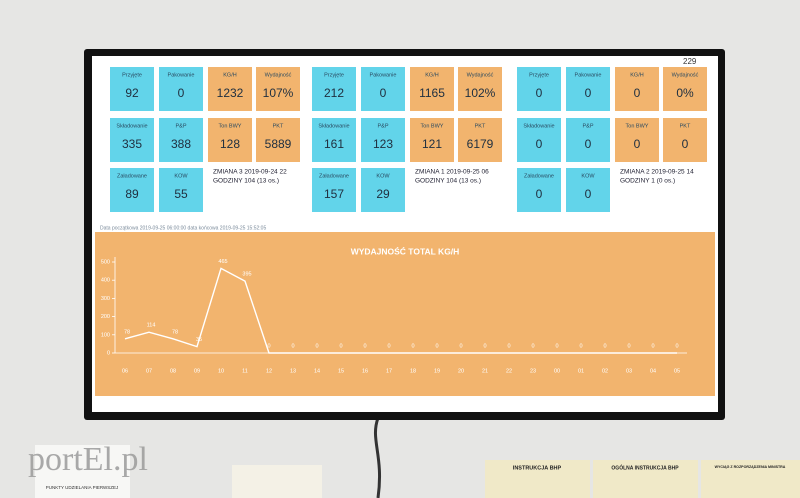 Image resolution: width=800 pixels, height=498 pixels. I want to click on y-tick-label: 0, so click(108, 353).